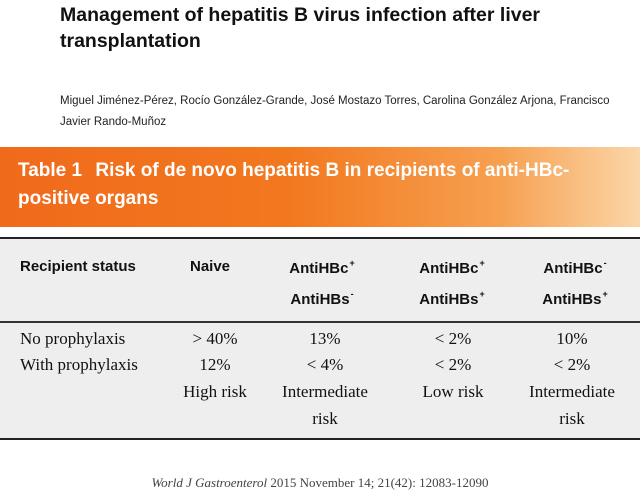 The width and height of the screenshot is (640, 500). I want to click on citation-info: 2015 November 14; 21(42): 12083-12090, so click(379, 482).